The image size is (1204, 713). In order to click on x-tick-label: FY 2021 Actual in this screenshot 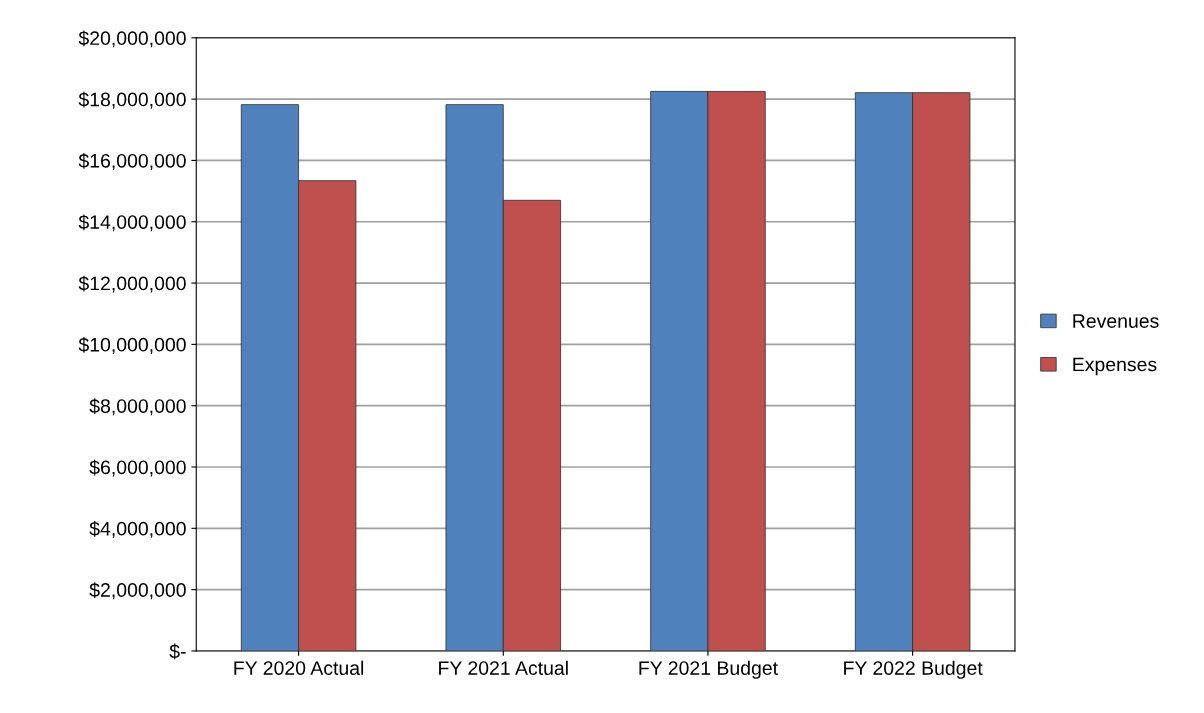, I will do `click(503, 667)`.